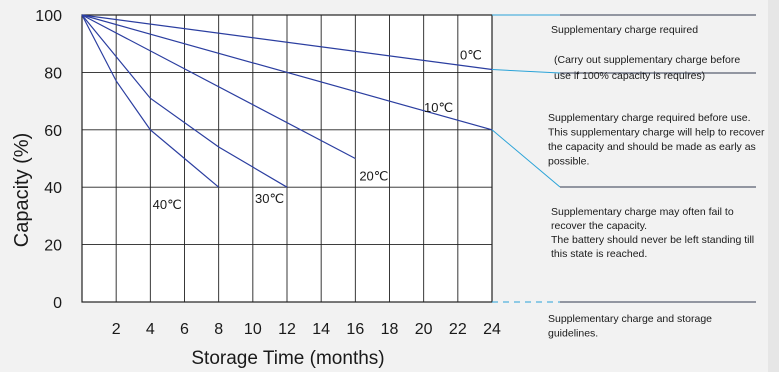 This screenshot has width=779, height=372. I want to click on annotation-line: use if 100% capacity is requires), so click(629, 76).